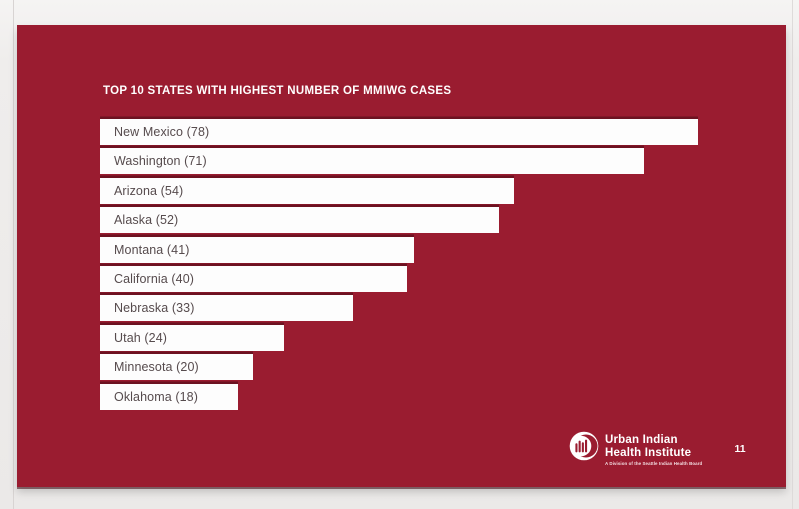  I want to click on bar-row: Oklahoma (18), so click(420, 396).